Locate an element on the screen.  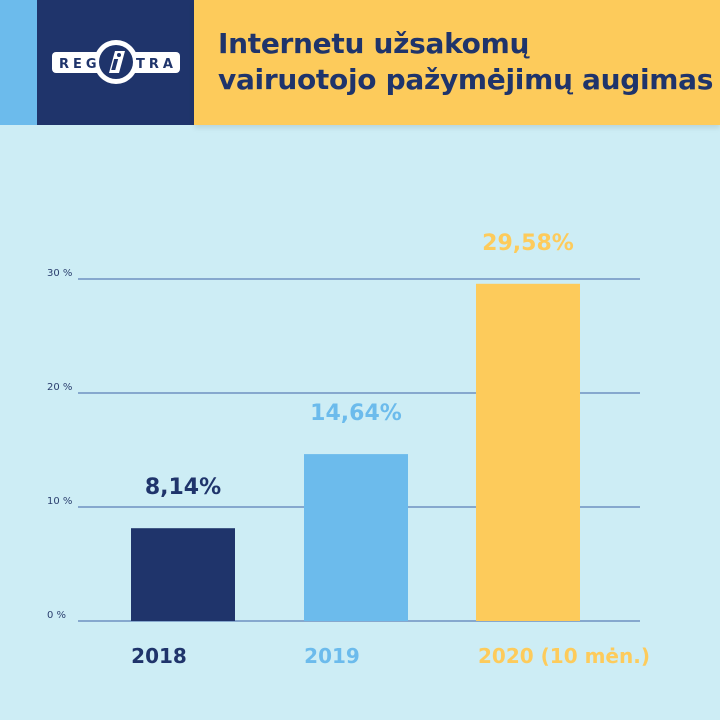
bar-2019 is located at coordinates (356, 537).